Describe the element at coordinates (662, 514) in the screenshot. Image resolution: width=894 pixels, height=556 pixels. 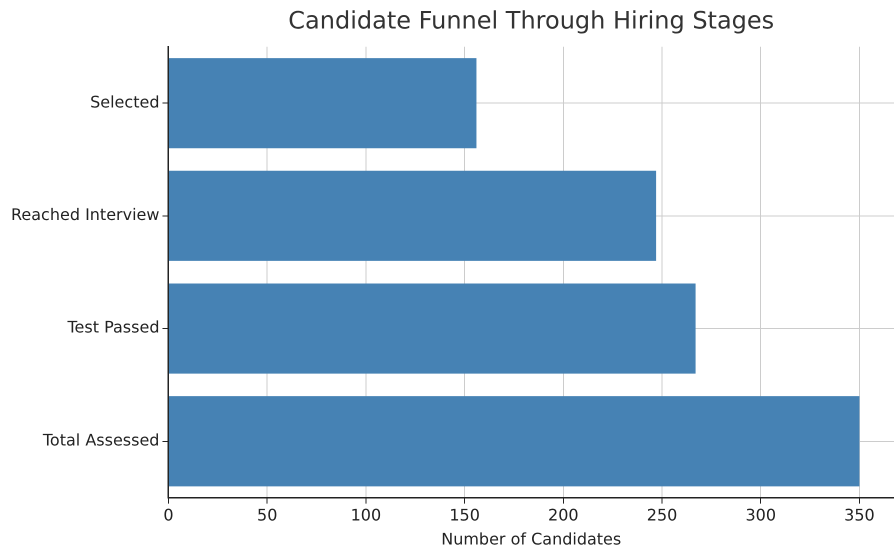
I see `x-tick-label: 250` at that location.